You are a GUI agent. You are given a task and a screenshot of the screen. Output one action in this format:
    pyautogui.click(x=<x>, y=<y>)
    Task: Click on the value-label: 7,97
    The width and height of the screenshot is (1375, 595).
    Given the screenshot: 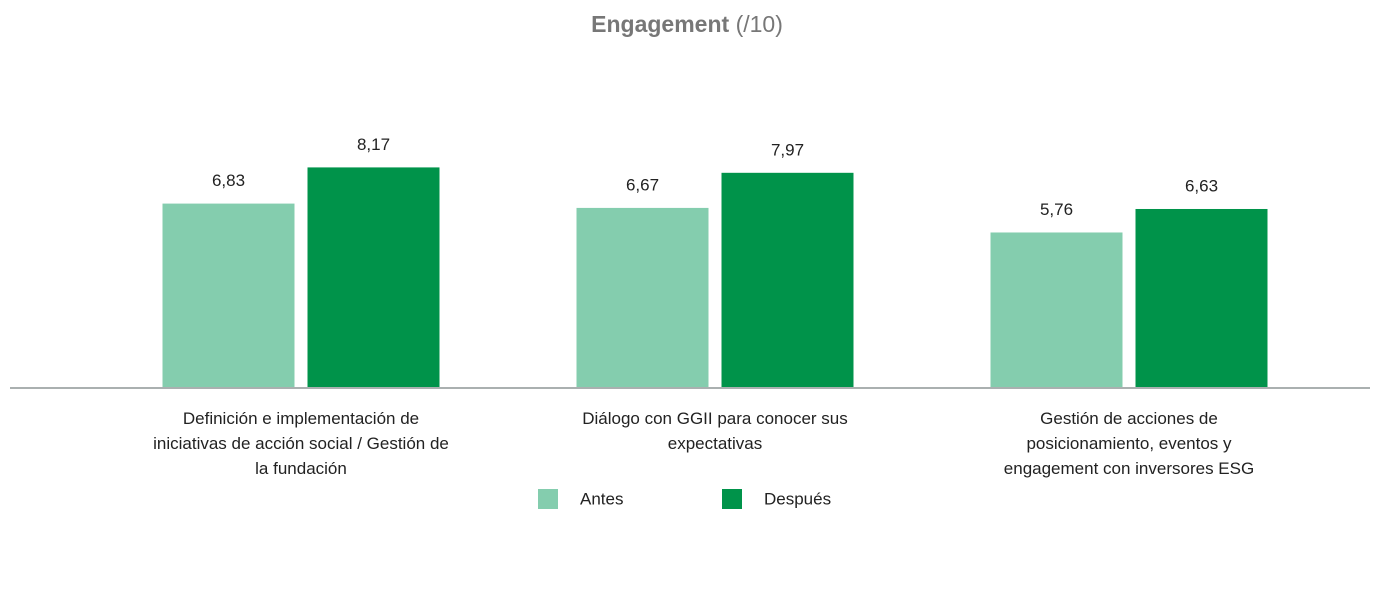 What is the action you would take?
    pyautogui.click(x=787, y=149)
    